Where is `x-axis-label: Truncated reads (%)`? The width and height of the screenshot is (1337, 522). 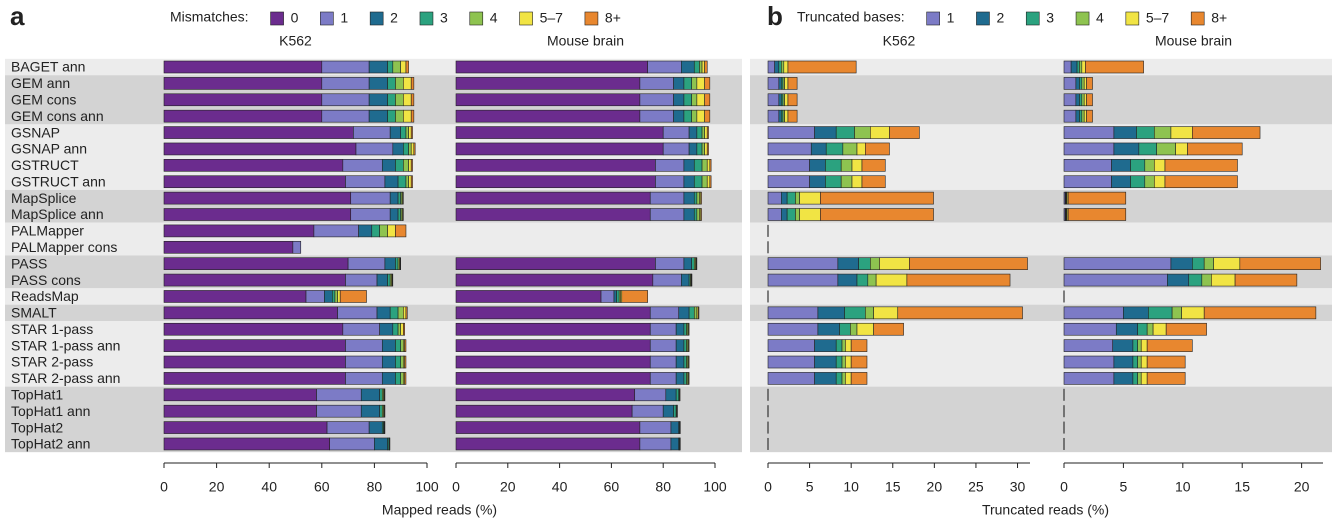
x-axis-label: Truncated reads (%) is located at coordinates (1045, 510).